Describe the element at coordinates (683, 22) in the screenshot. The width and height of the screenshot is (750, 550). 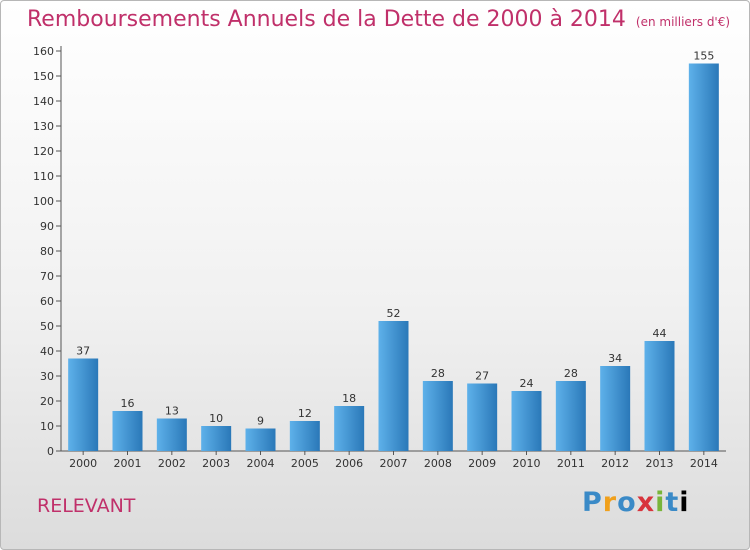
I see `chart-subtitle: (en milliers d'€)` at that location.